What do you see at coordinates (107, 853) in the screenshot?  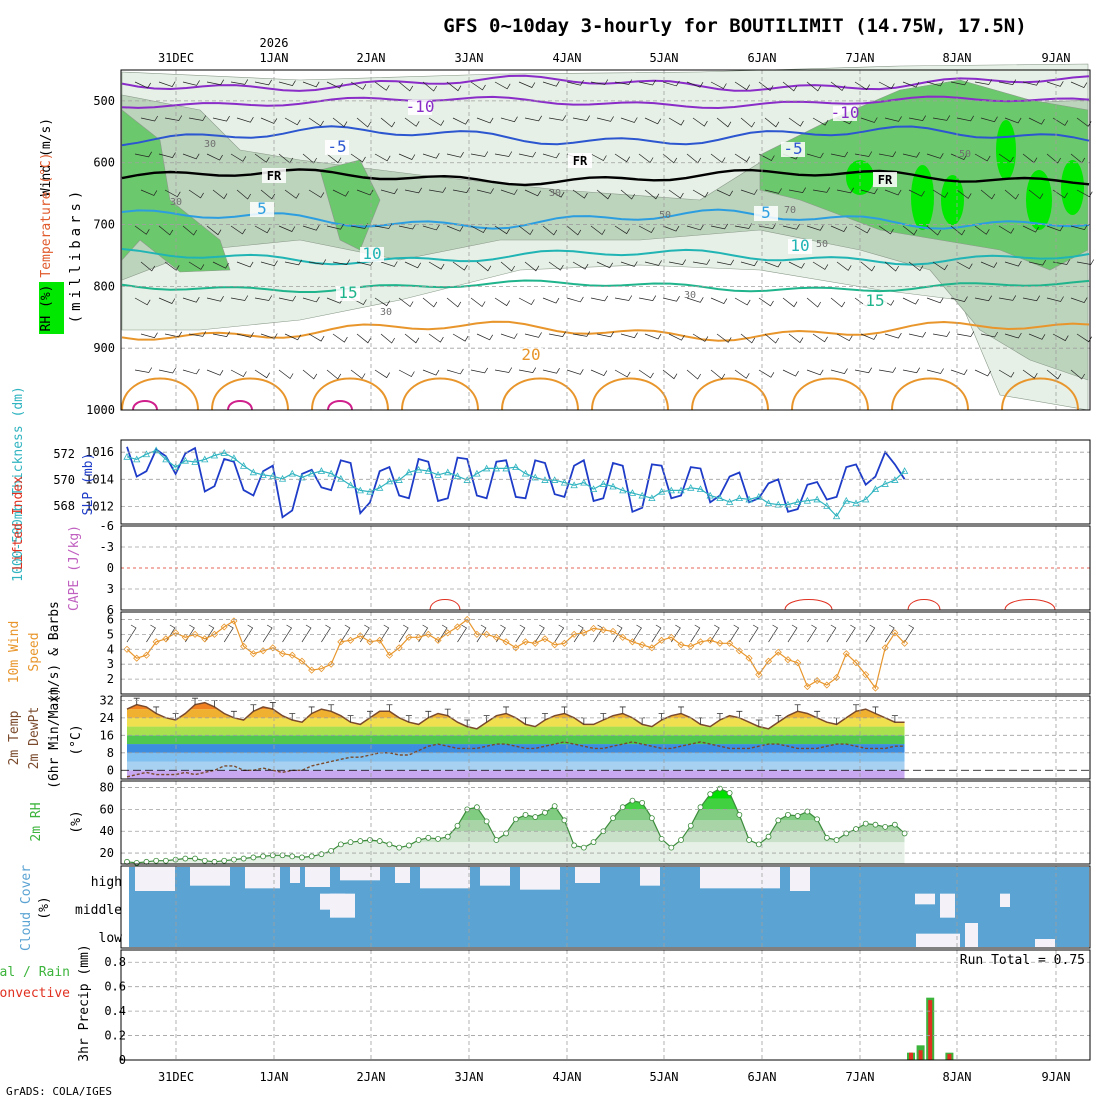 I see `rh-tick-label: 20` at bounding box center [107, 853].